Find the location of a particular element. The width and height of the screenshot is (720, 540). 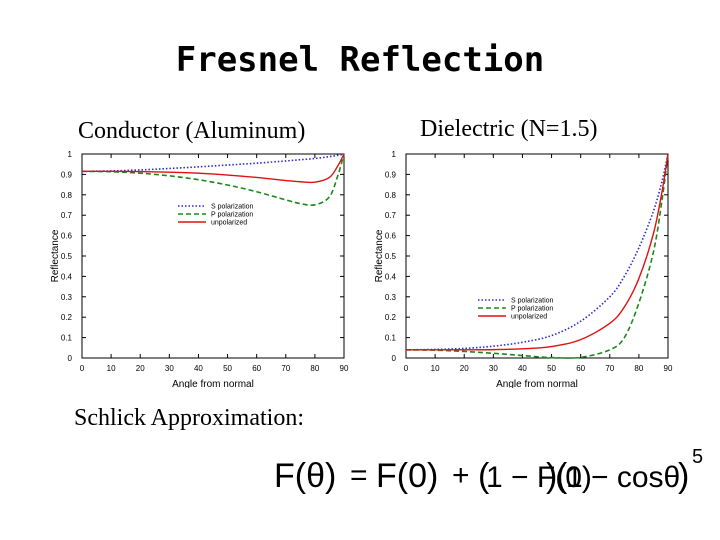

formula-paren-close: ) is located at coordinates (551, 476).